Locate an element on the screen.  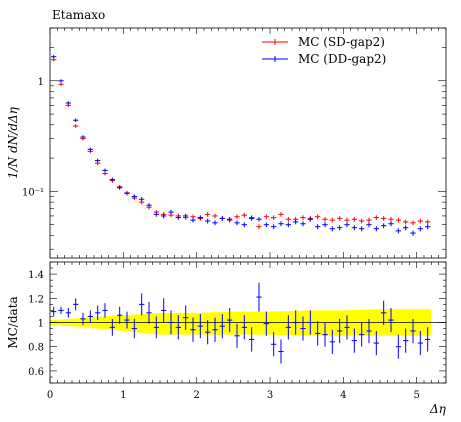
x-tick-label: 3 is located at coordinates (270, 395).